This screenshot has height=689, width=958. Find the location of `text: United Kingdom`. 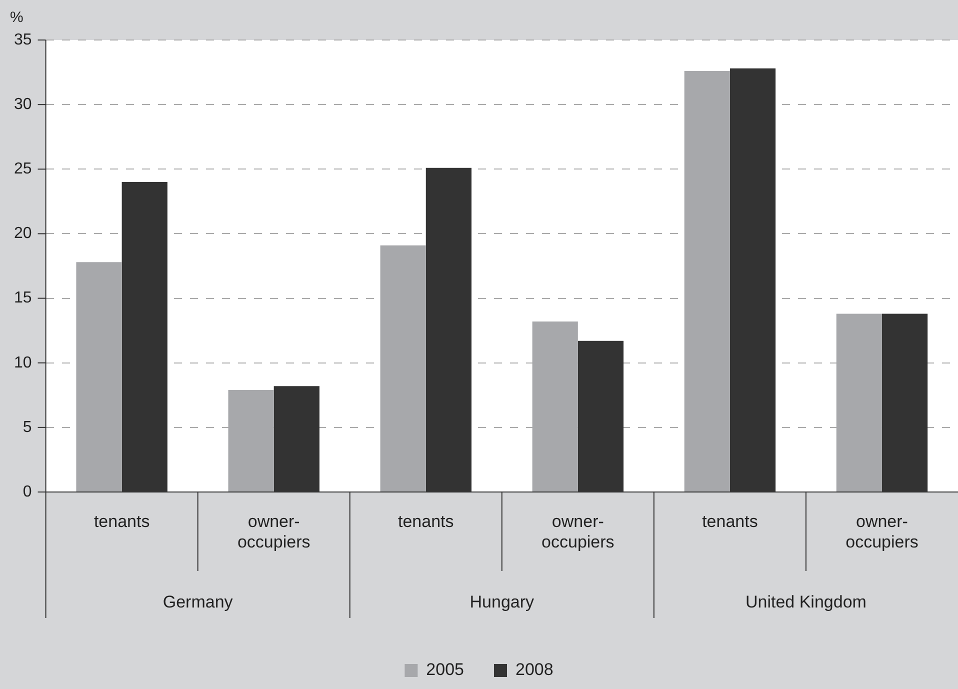

text: United Kingdom is located at coordinates (805, 602).